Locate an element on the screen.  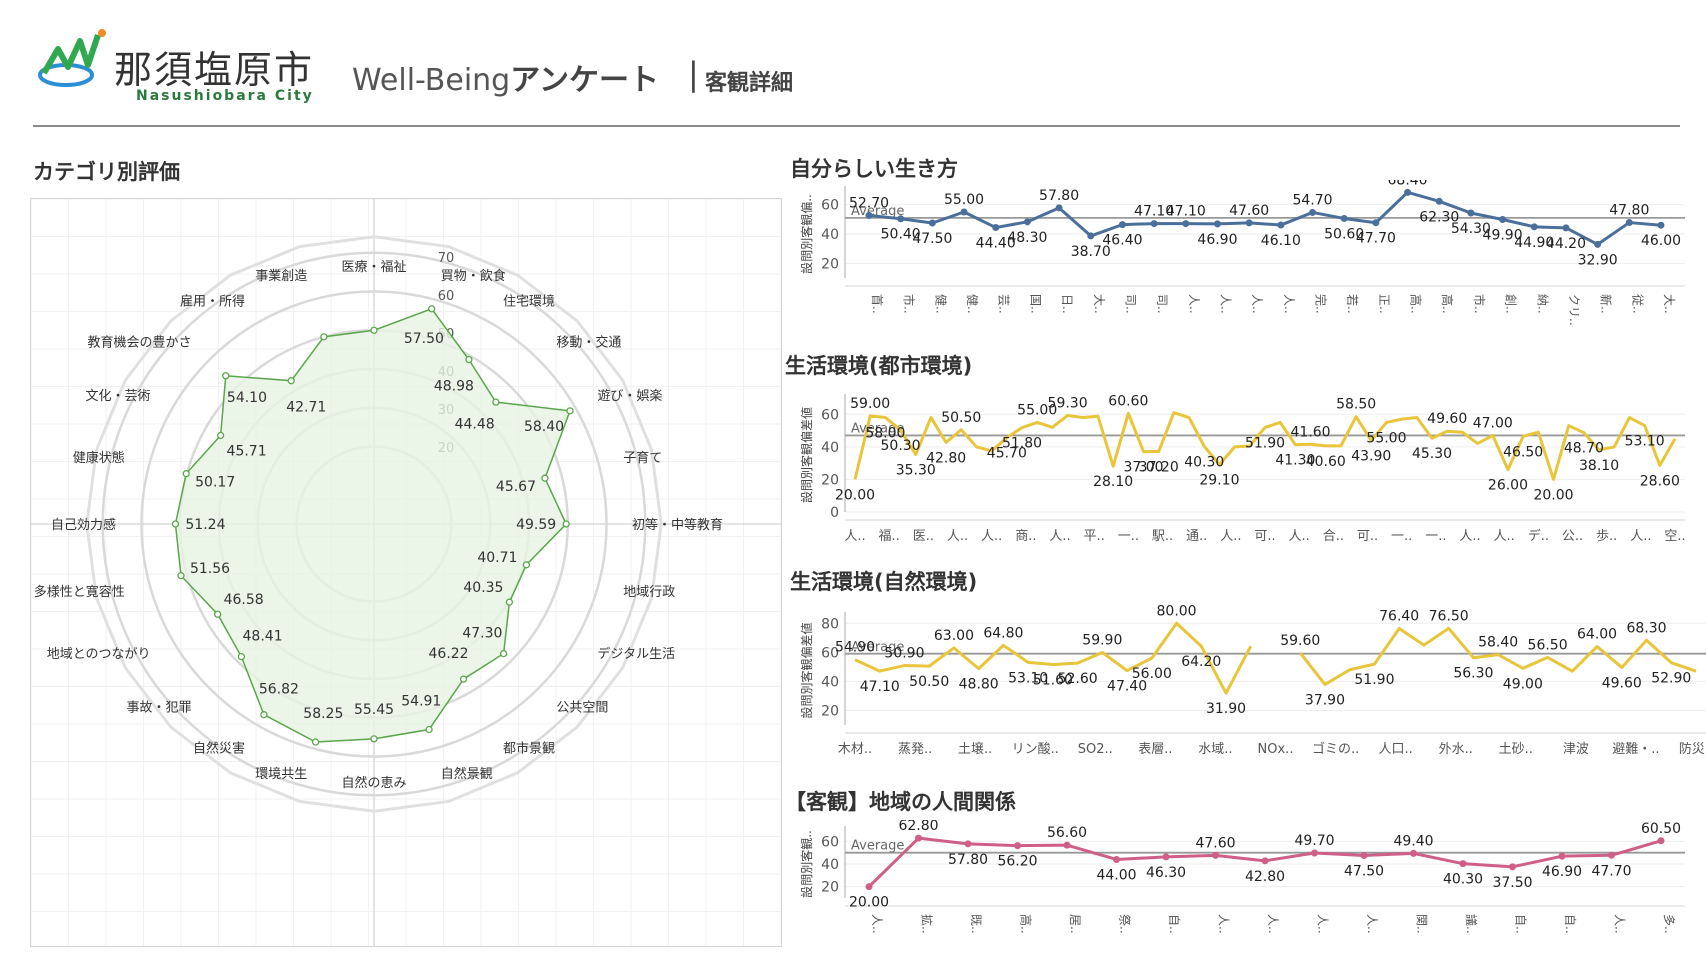
radar-category-label: 買物・飲食 is located at coordinates (473, 276).